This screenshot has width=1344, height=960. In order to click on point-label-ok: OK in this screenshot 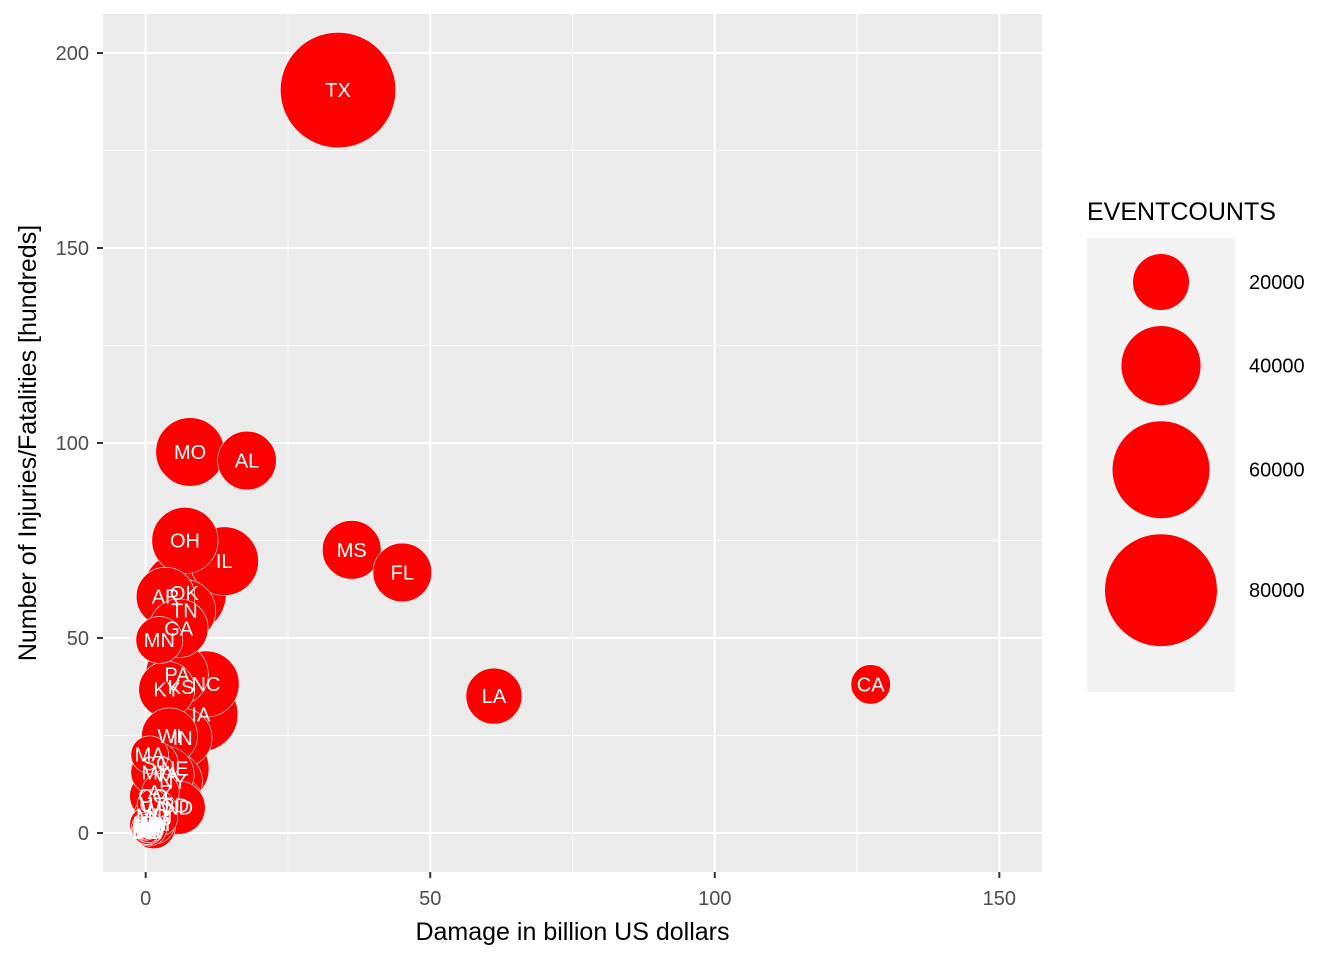, I will do `click(185, 594)`.